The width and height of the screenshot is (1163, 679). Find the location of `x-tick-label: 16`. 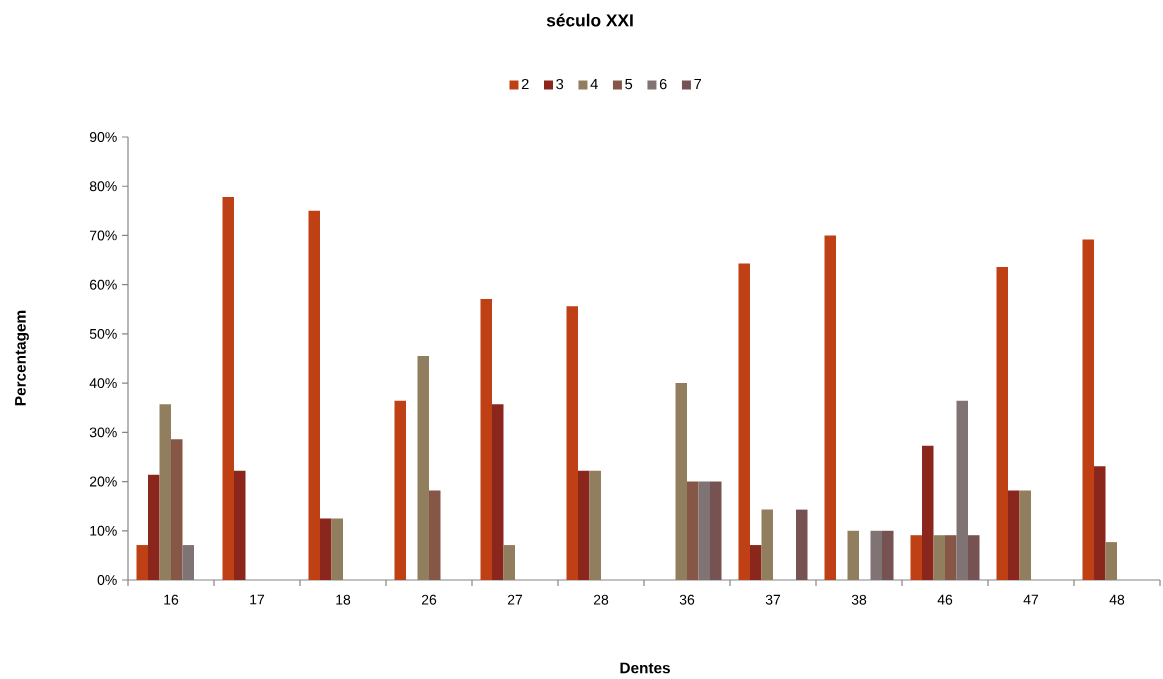

x-tick-label: 16 is located at coordinates (171, 599).